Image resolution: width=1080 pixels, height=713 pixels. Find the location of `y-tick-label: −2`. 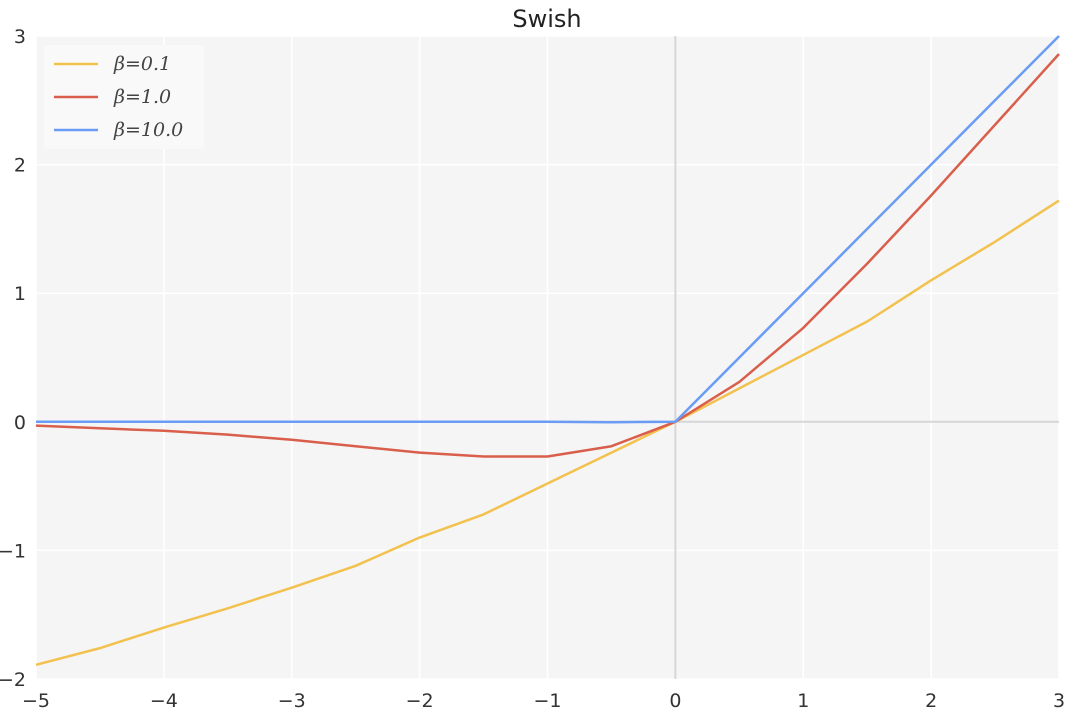

y-tick-label: −2 is located at coordinates (13, 680).